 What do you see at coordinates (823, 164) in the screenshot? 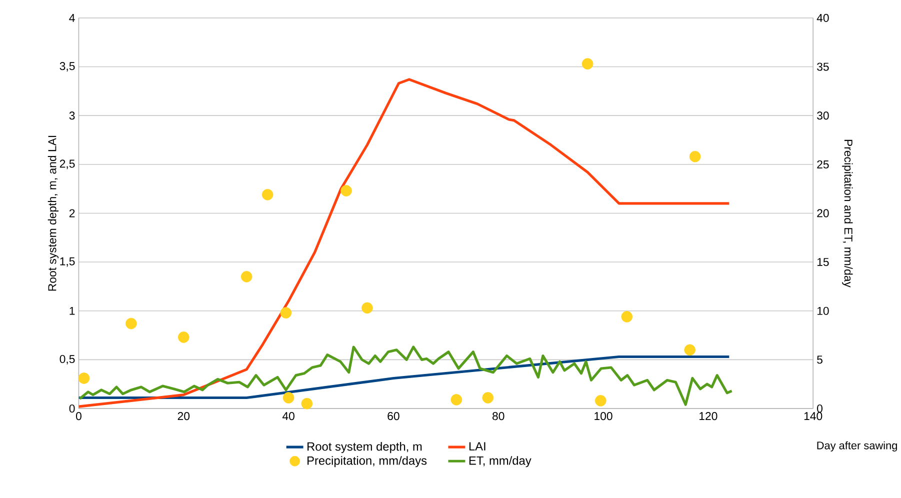
I see `y2-tick-label: 25` at bounding box center [823, 164].